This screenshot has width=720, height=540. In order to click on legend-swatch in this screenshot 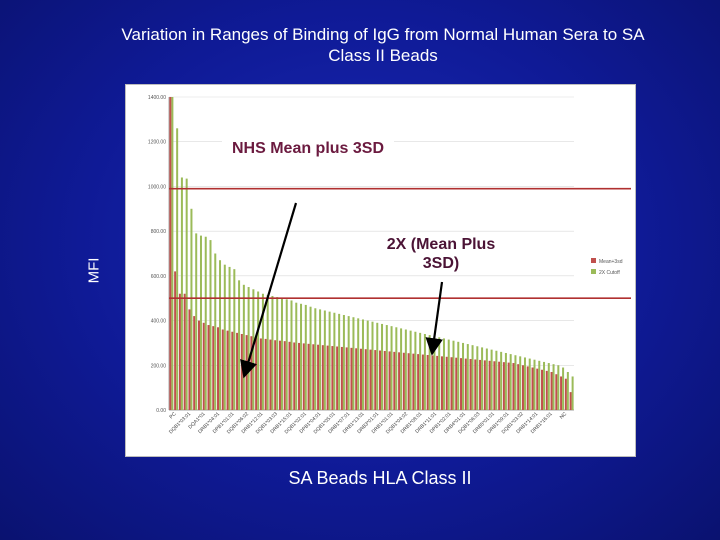, I will do `click(593, 271)`.